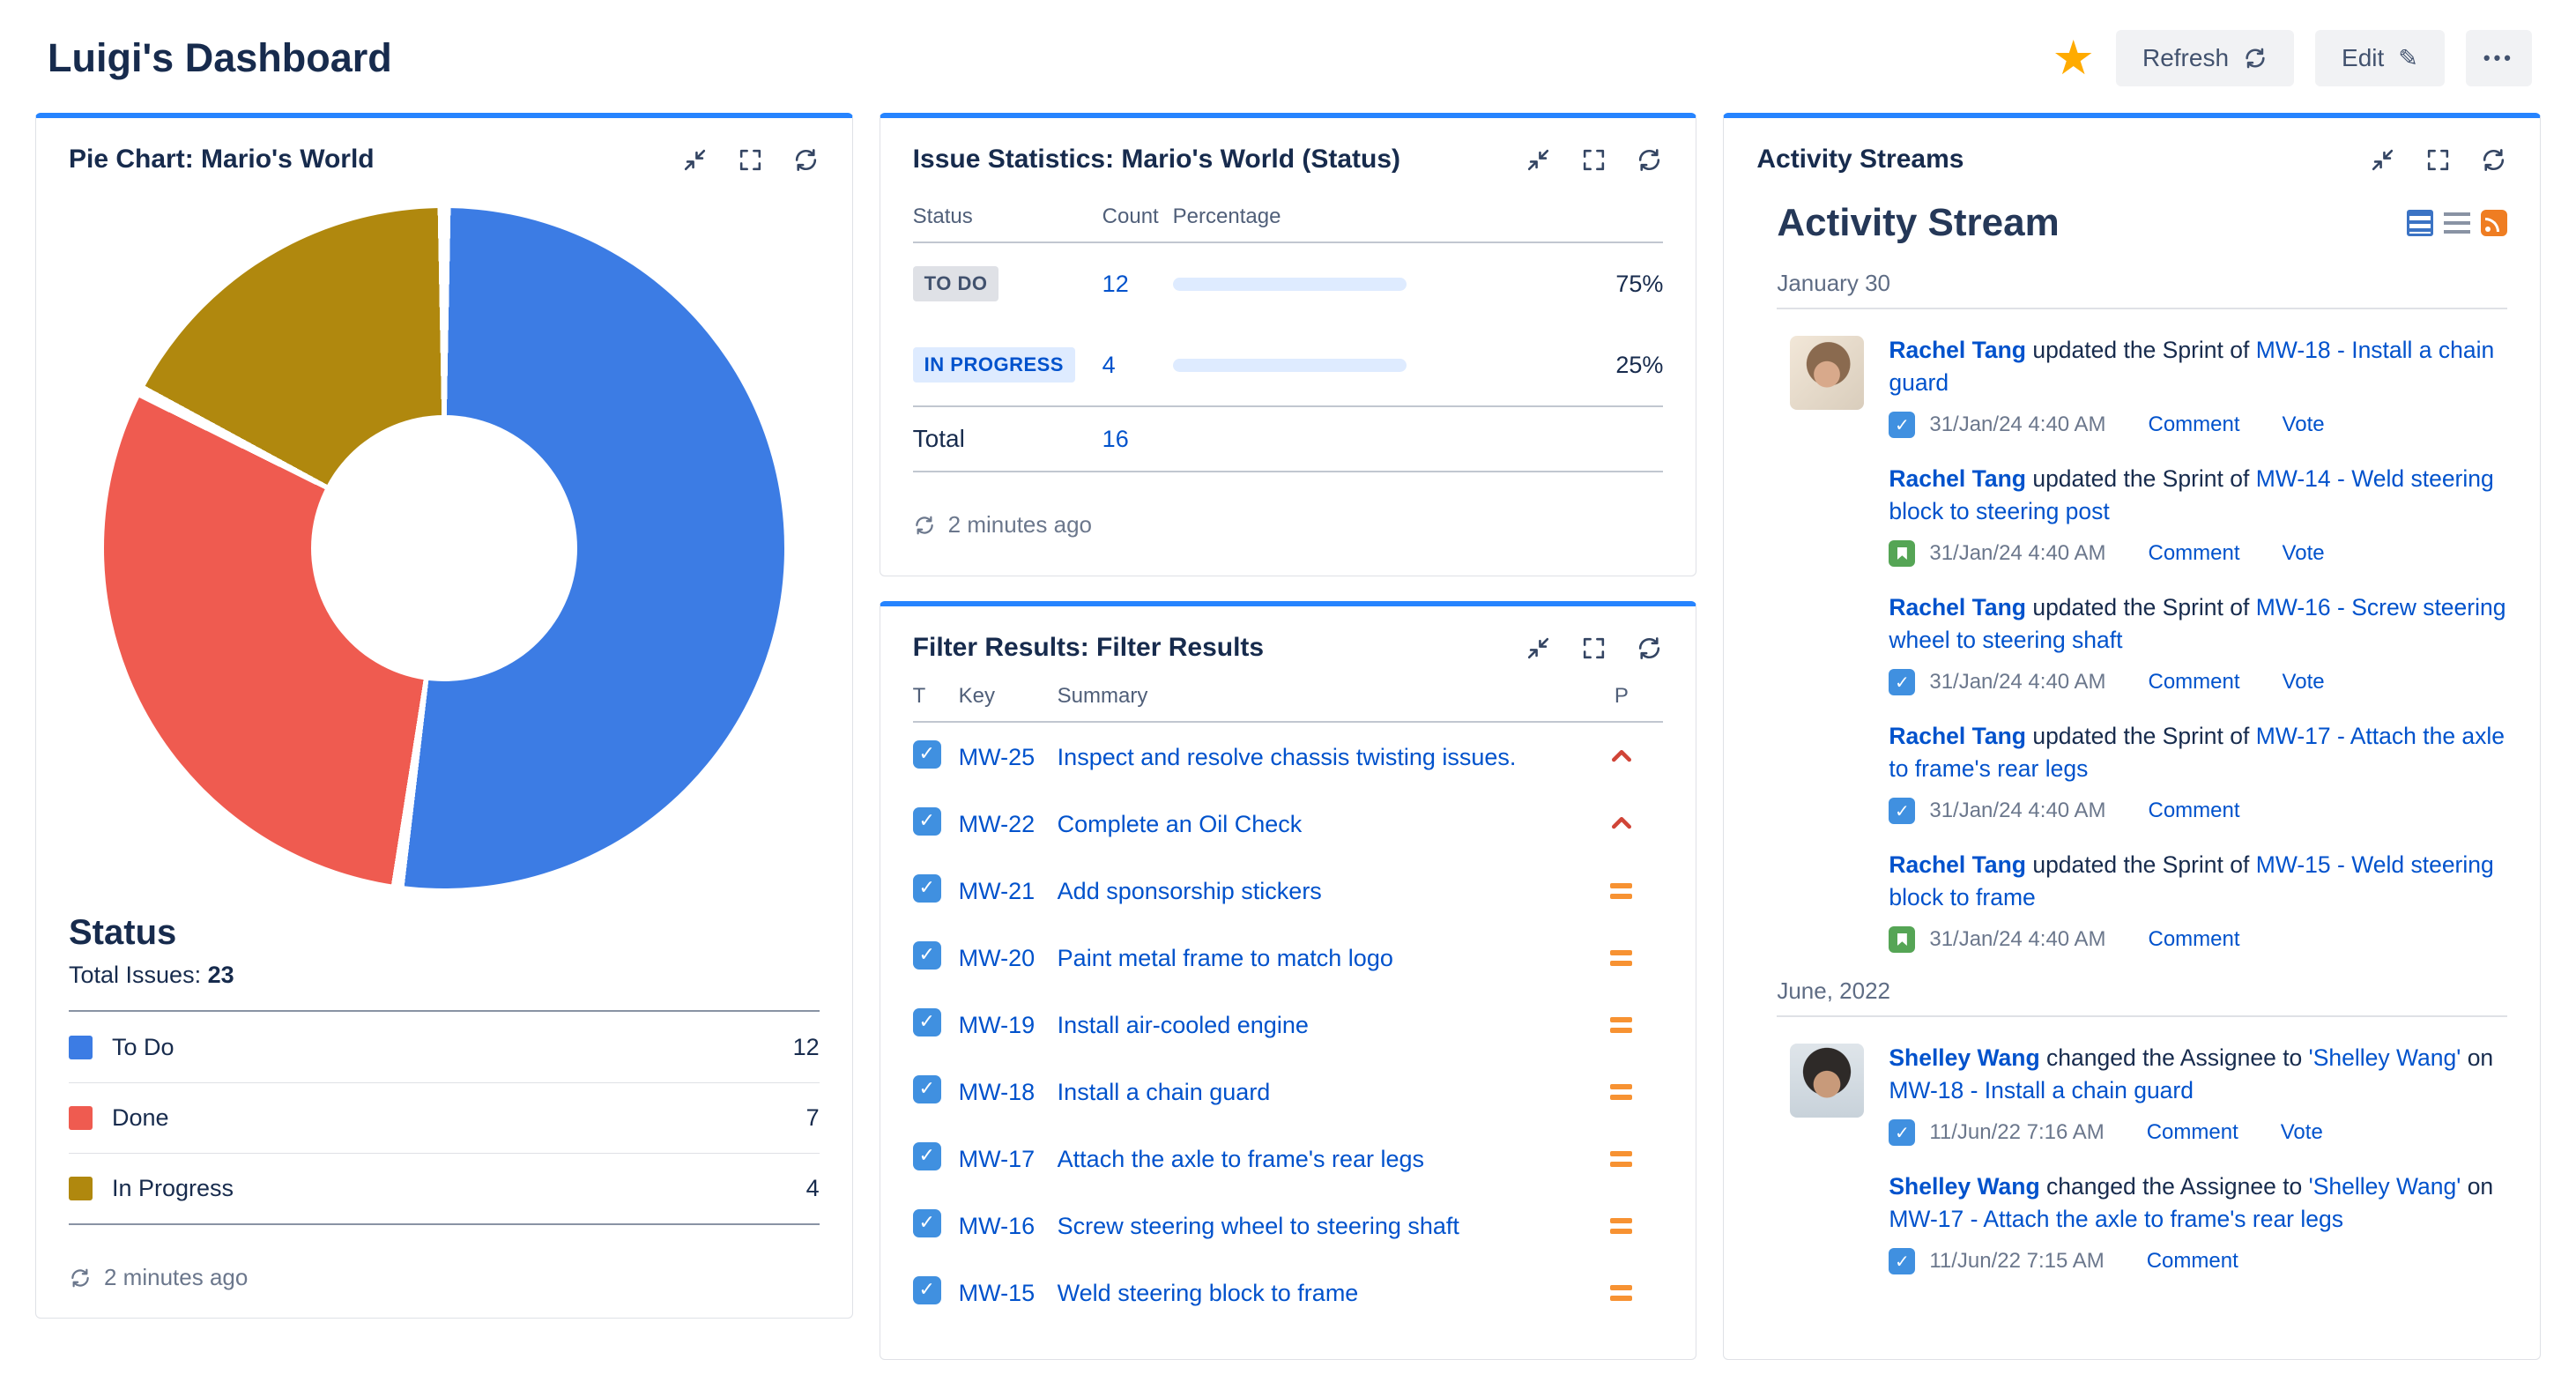  What do you see at coordinates (1115, 439) in the screenshot?
I see `stats-total-value: 16` at bounding box center [1115, 439].